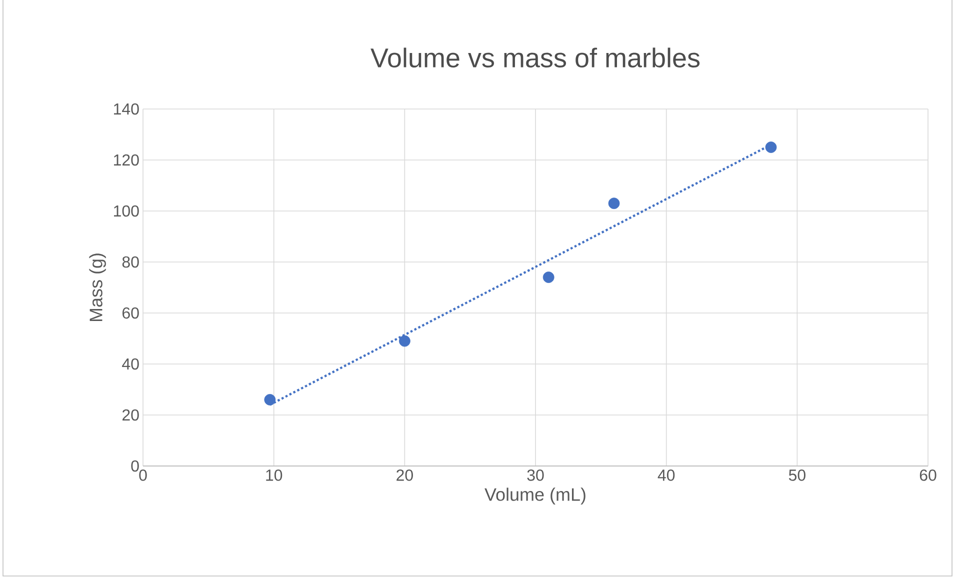  What do you see at coordinates (535, 496) in the screenshot?
I see `x-axis-title: Volume (mL)` at bounding box center [535, 496].